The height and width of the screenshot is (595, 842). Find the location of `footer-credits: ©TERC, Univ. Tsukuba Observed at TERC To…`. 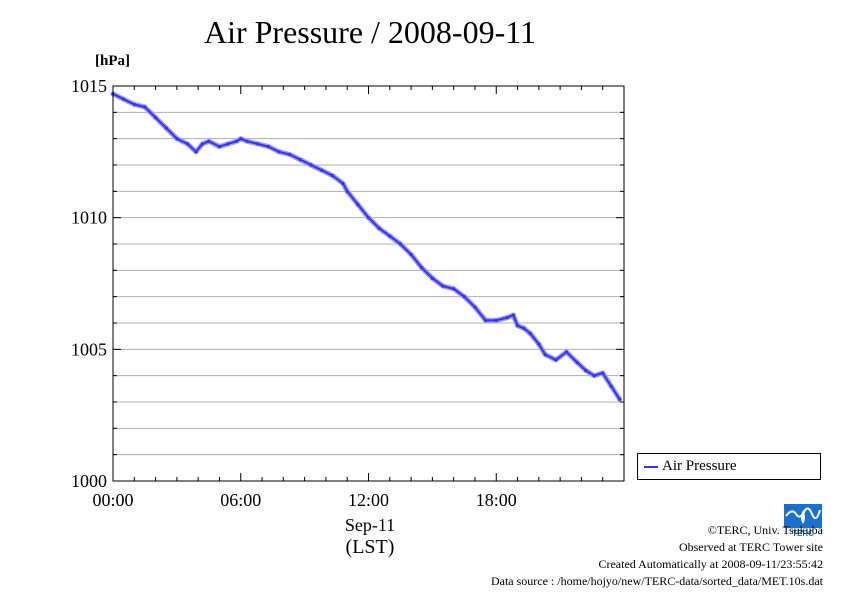

footer-credits: ©TERC, Univ. Tsukuba Observed at TERC To… is located at coordinates (657, 556).